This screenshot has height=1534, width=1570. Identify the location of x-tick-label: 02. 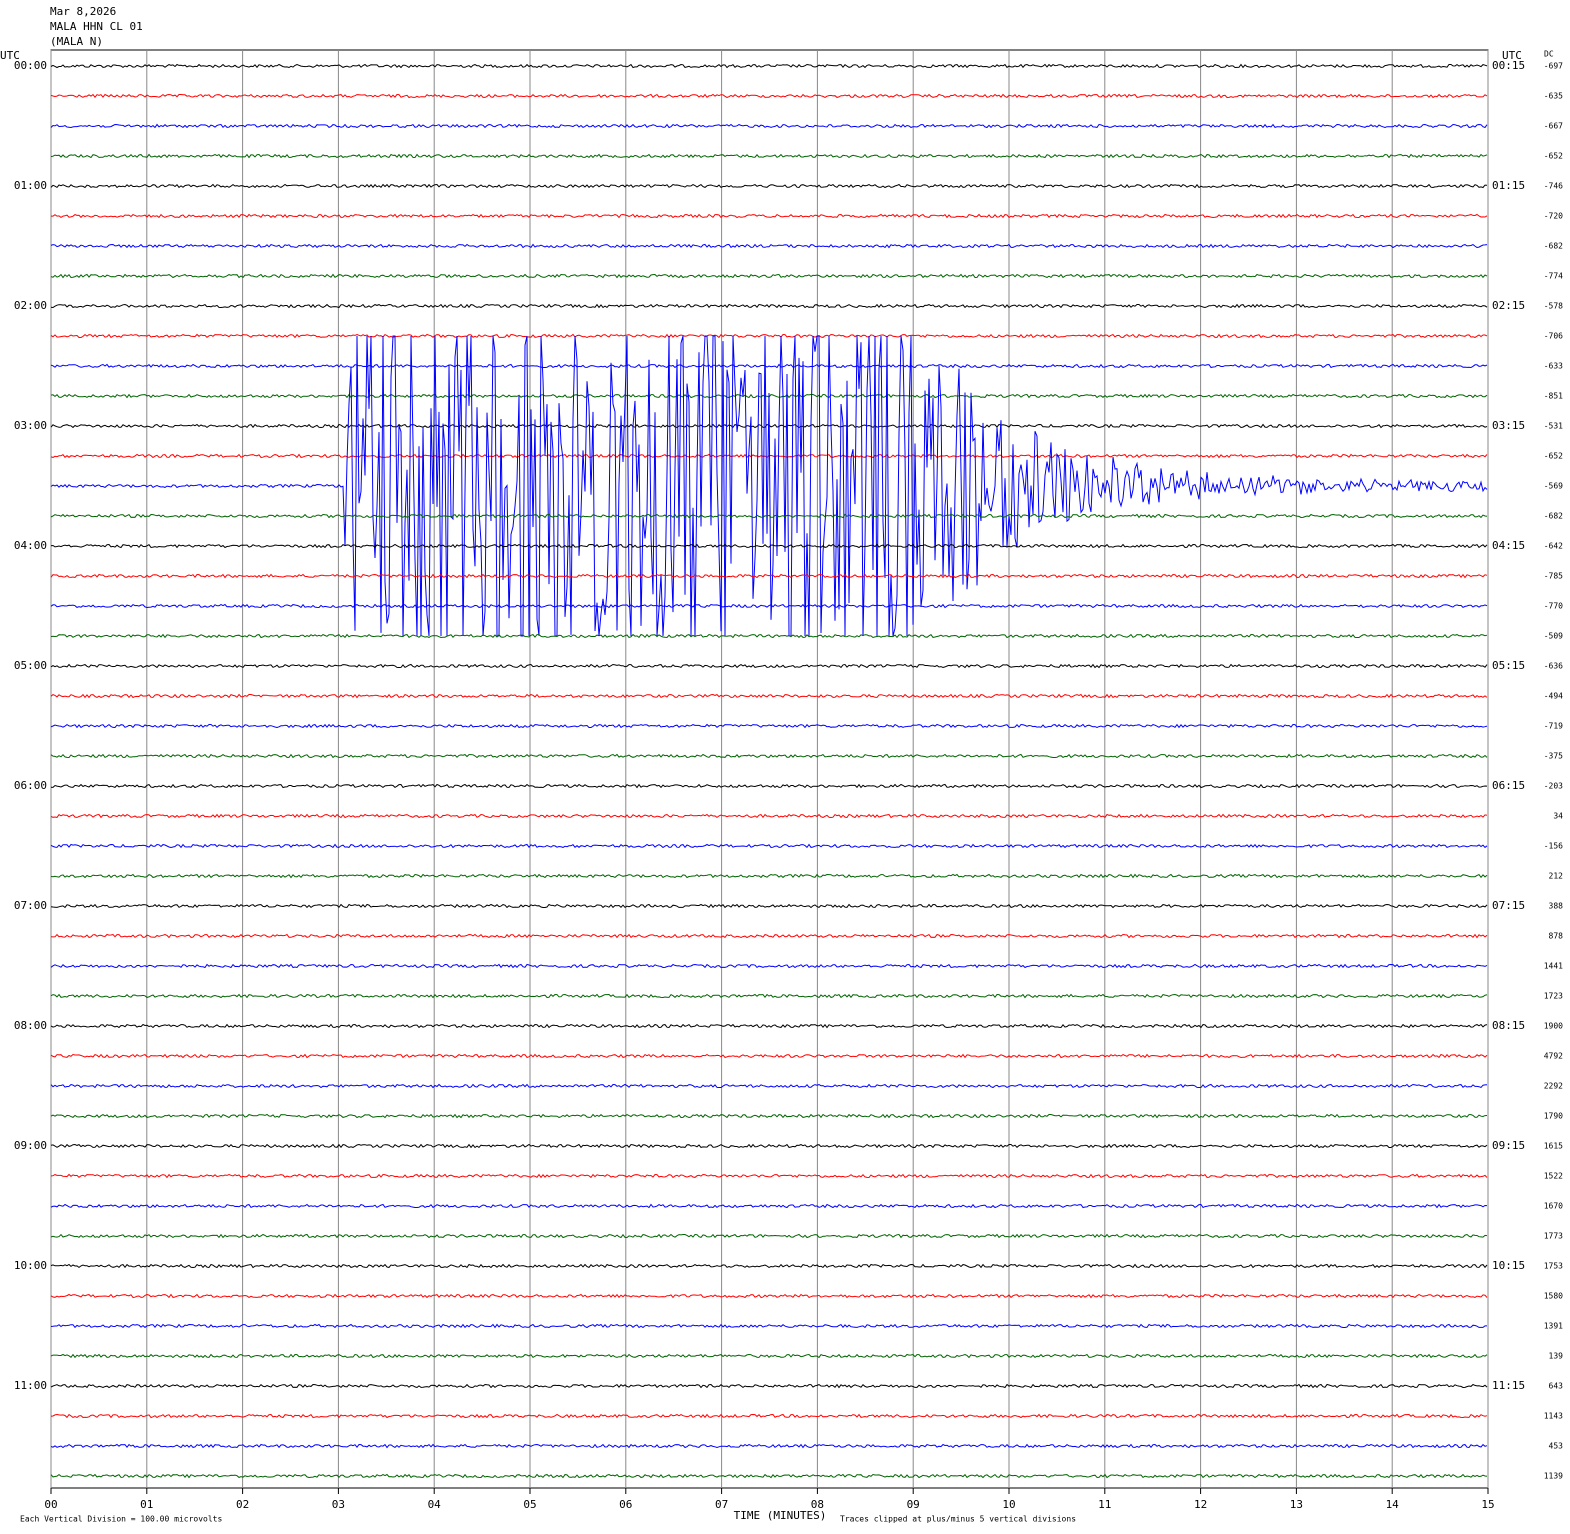
(242, 1504).